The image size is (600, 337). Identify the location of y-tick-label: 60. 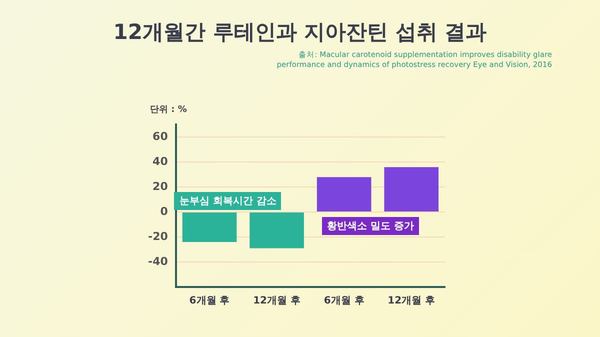
(160, 136).